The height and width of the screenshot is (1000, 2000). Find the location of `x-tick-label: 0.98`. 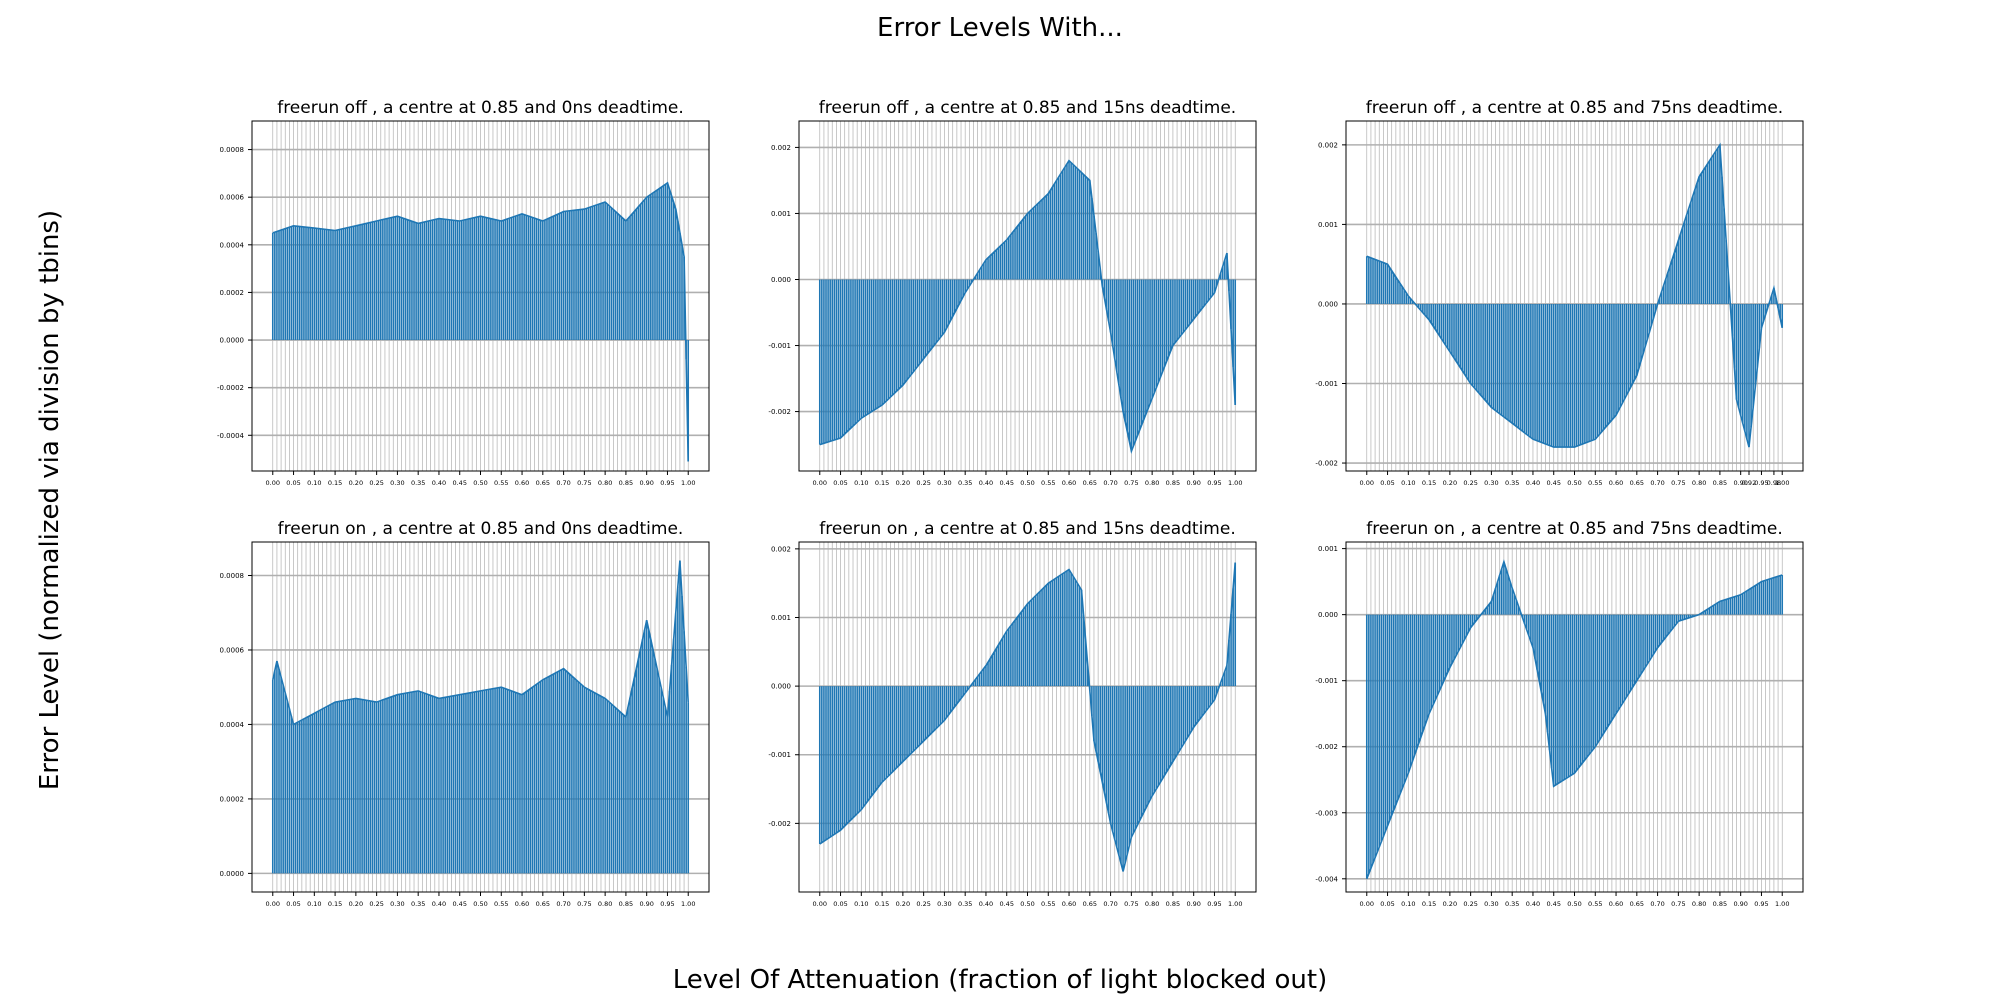

x-tick-label: 0.98 is located at coordinates (1774, 483).